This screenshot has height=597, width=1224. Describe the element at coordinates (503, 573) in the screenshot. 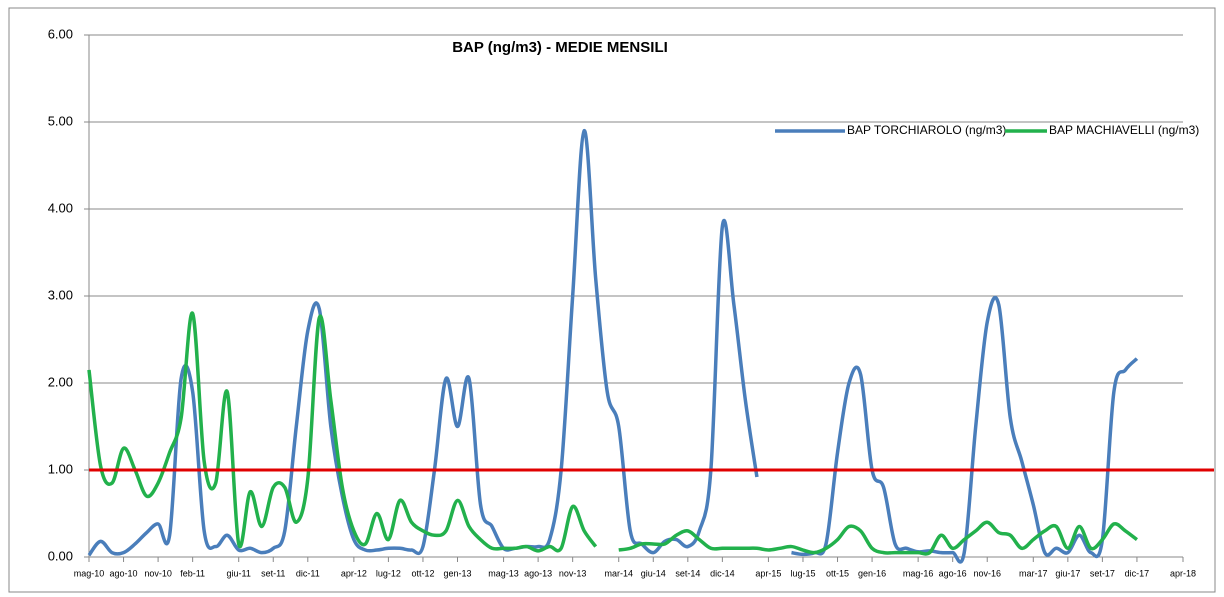

I see `x-tick-label: mag-13` at that location.